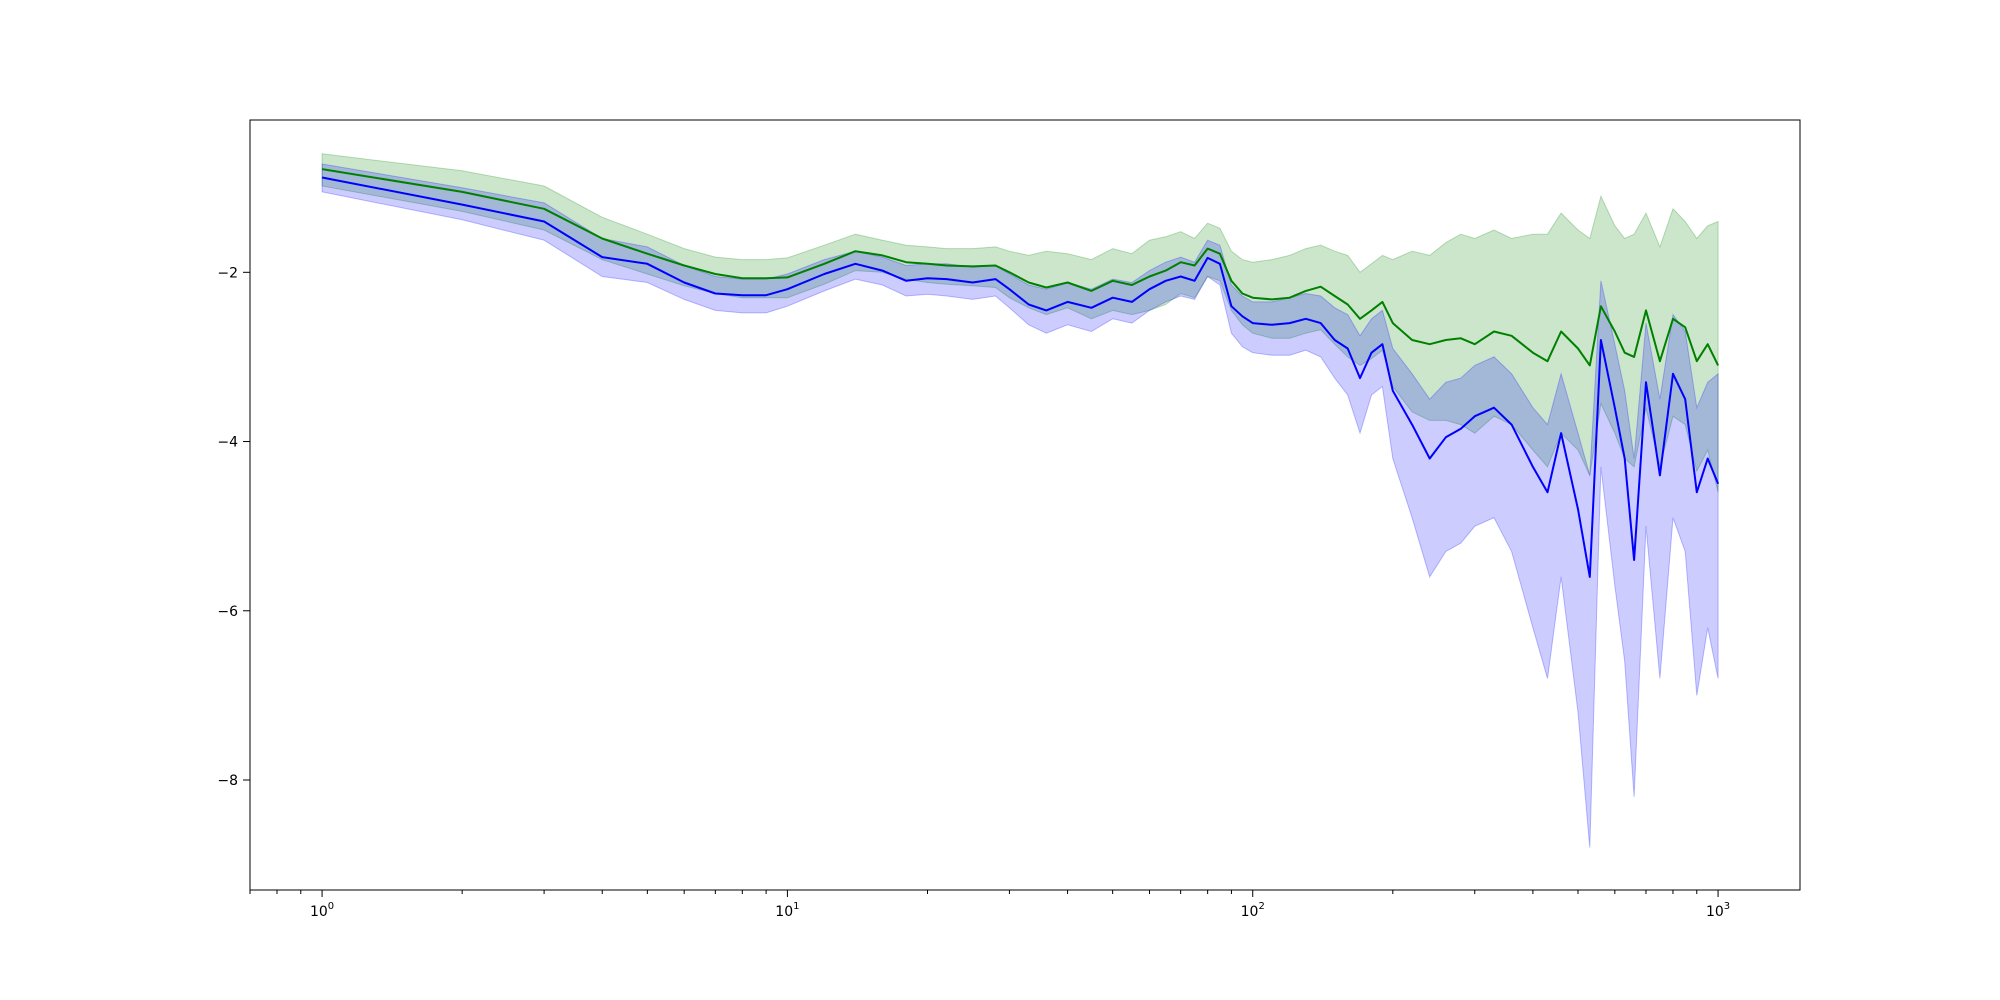 The width and height of the screenshot is (2000, 1000). I want to click on y-tick-label: −6, so click(227, 612).